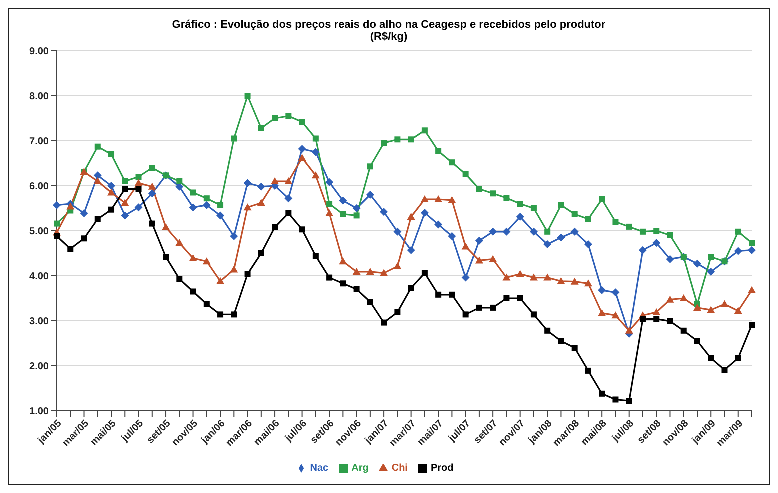 This screenshot has width=778, height=493. Describe the element at coordinates (319, 468) in the screenshot. I see `legend-label: Nac` at that location.